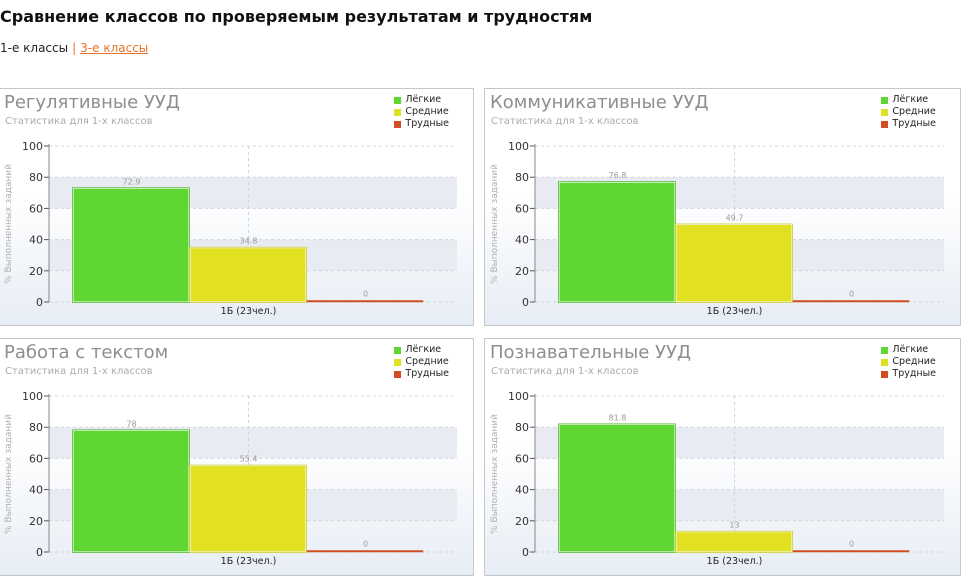  I want to click on class-switcher: 1-е классы | 3-е классы, so click(74, 48).